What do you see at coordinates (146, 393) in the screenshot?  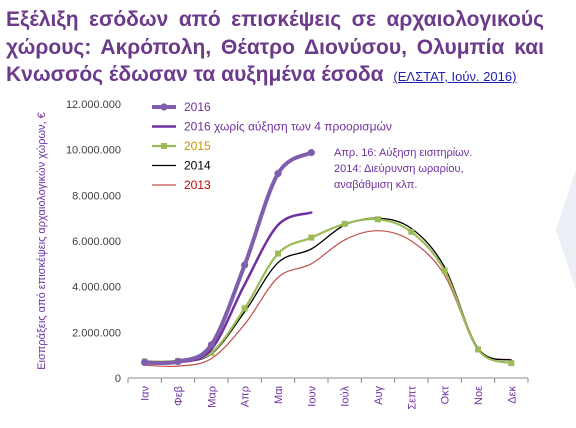 I see `x-tick-label: Ιαν` at bounding box center [146, 393].